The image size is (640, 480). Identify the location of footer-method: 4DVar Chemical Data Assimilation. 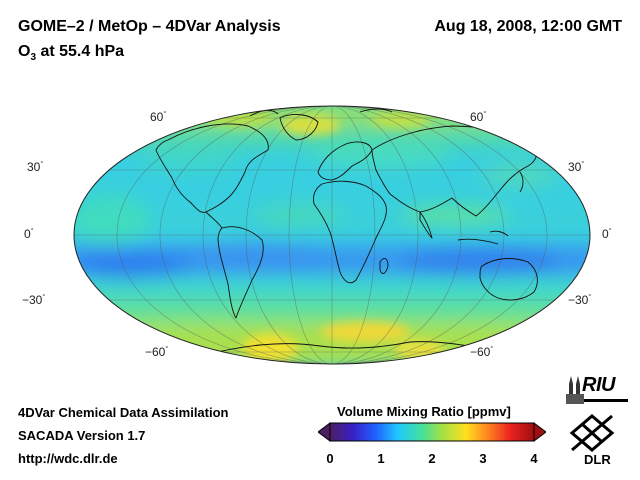
(123, 412).